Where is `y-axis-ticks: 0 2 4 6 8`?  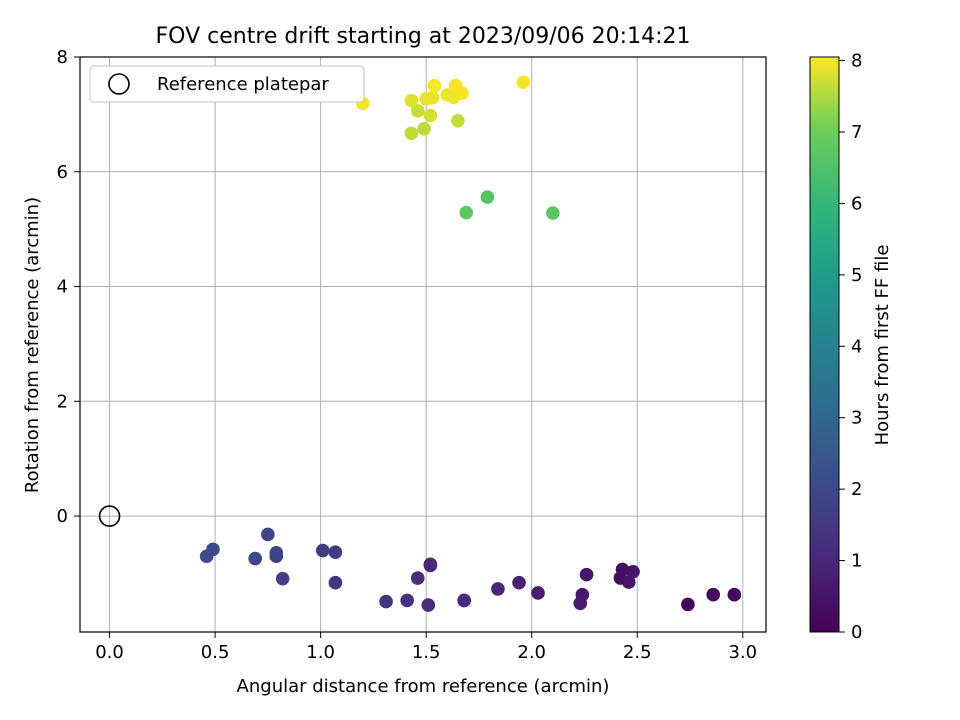 y-axis-ticks: 0 2 4 6 8 is located at coordinates (68, 287).